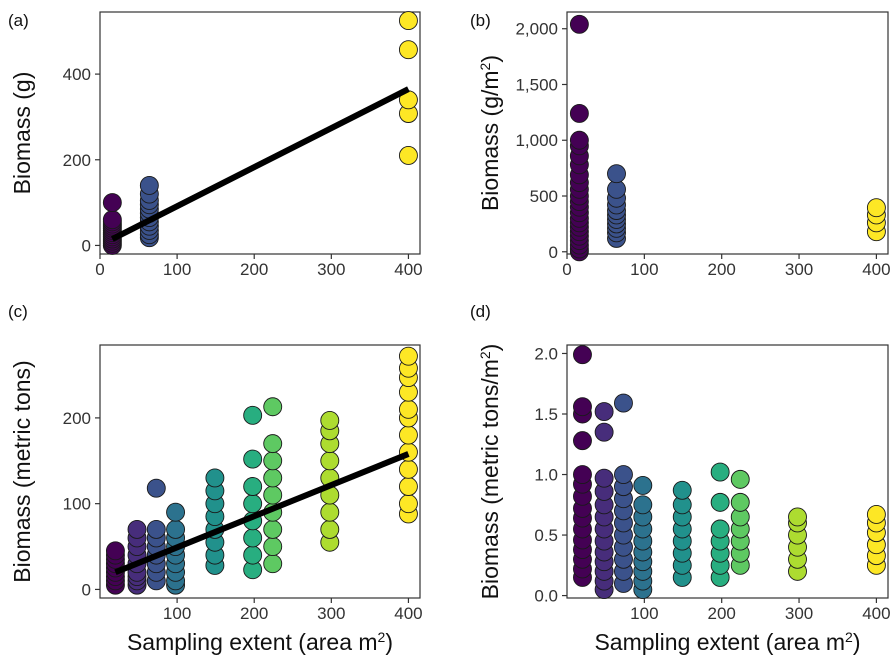 The height and width of the screenshot is (660, 895). What do you see at coordinates (77, 418) in the screenshot?
I see `y-tick-label: 200` at bounding box center [77, 418].